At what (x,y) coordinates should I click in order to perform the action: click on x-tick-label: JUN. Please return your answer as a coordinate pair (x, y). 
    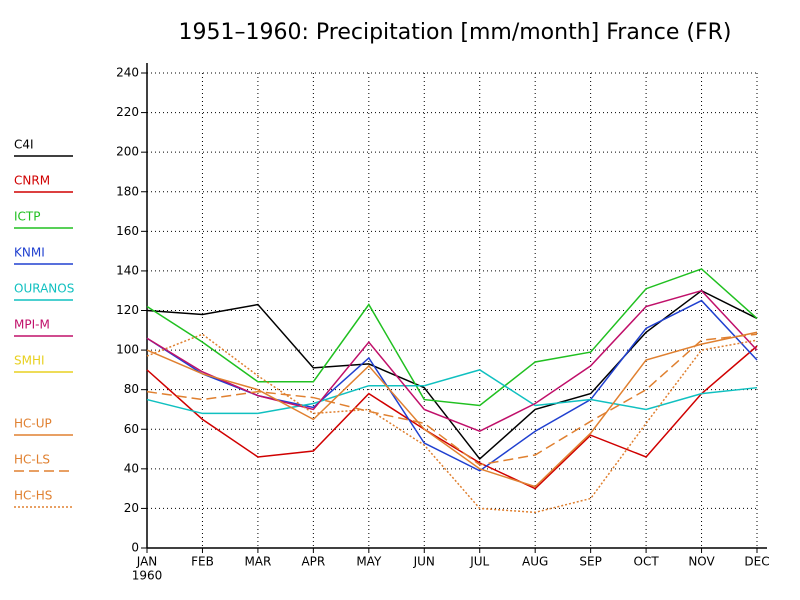
    Looking at the image, I should click on (424, 562).